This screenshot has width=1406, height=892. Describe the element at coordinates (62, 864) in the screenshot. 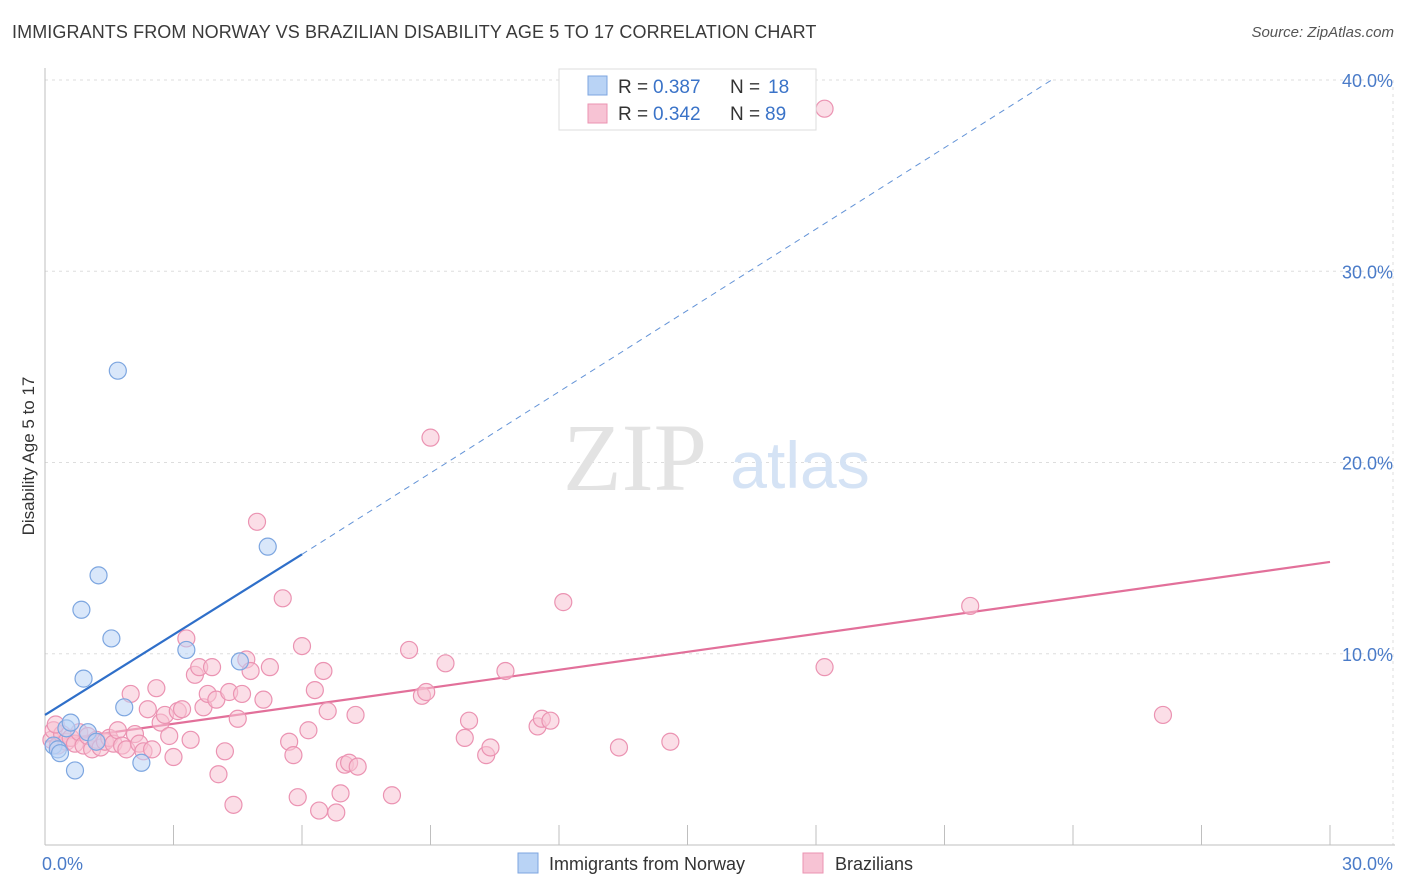

I see `x-tick-label-min: 0.0%` at that location.